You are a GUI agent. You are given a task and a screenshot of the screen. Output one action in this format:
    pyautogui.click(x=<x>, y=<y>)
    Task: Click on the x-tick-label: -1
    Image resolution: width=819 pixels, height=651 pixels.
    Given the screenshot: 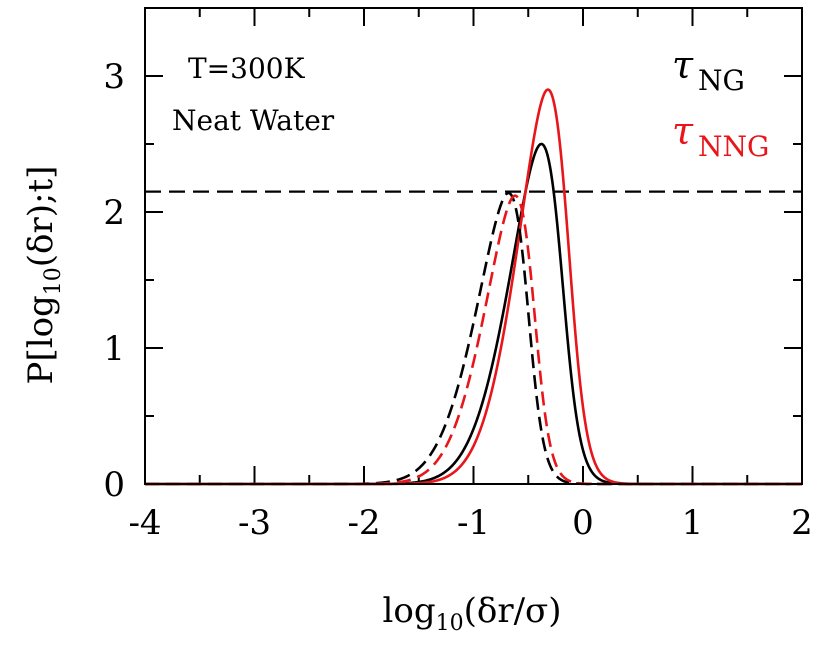 What is the action you would take?
    pyautogui.click(x=473, y=523)
    